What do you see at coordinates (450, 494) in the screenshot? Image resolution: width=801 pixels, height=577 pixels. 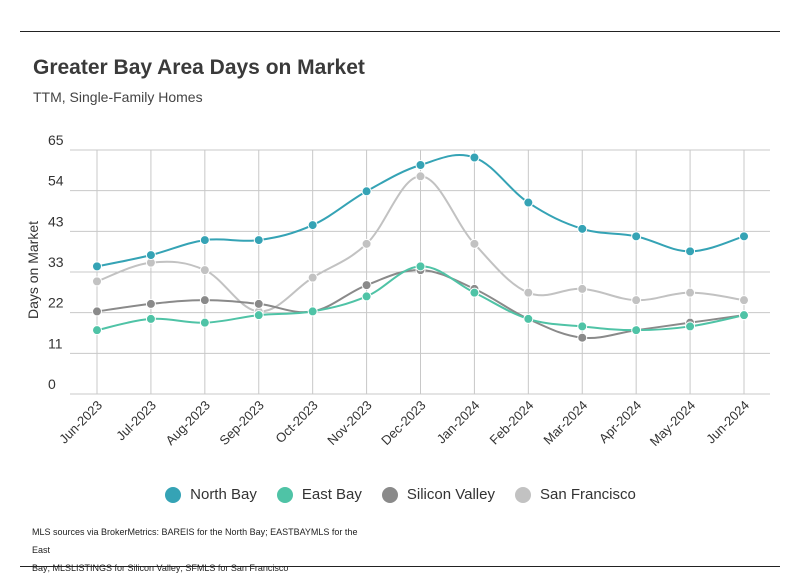 I see `legend-label: Silicon Valley` at bounding box center [450, 494].